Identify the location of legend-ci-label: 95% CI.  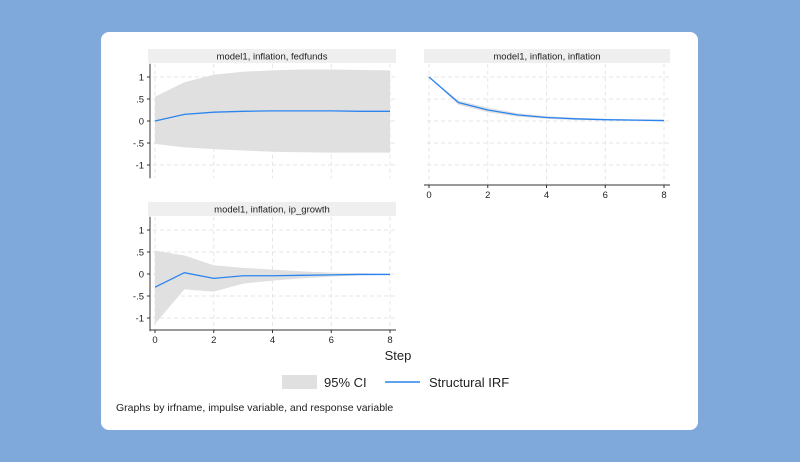
(345, 382).